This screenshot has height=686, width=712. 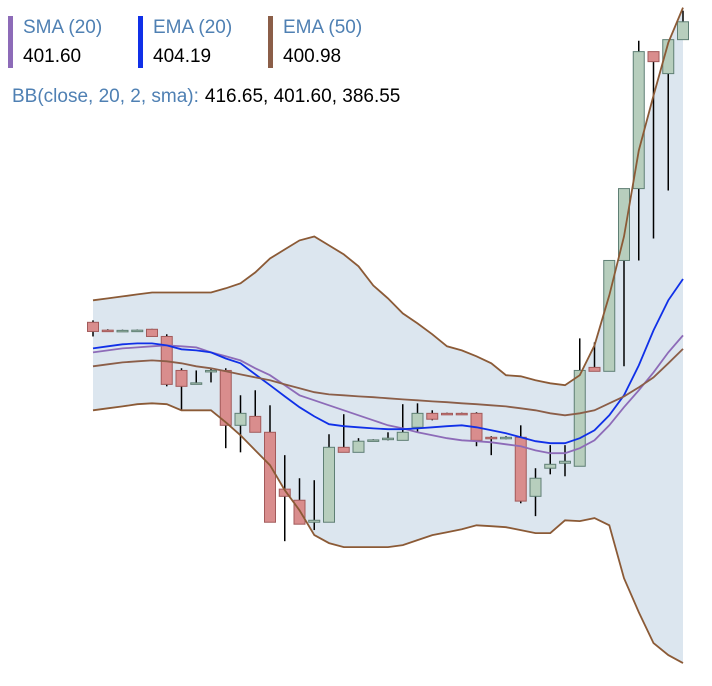 What do you see at coordinates (322, 27) in the screenshot?
I see `legend-name: EMA (50)` at bounding box center [322, 27].